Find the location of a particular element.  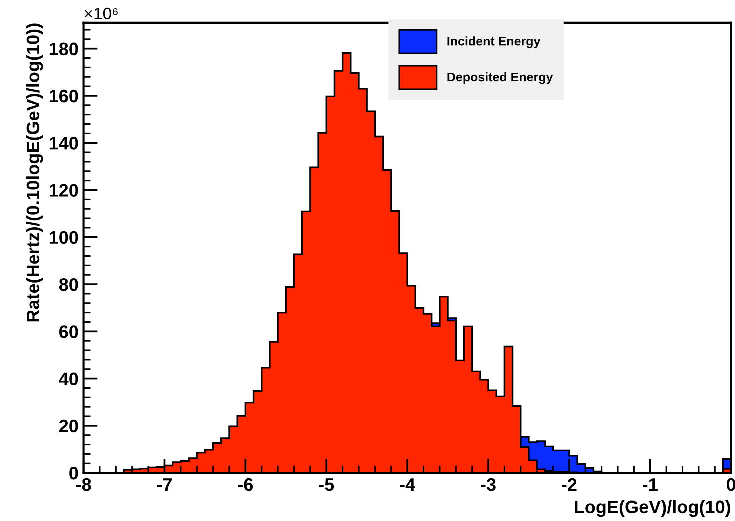

y-tick-label: 60 is located at coordinates (69, 332).